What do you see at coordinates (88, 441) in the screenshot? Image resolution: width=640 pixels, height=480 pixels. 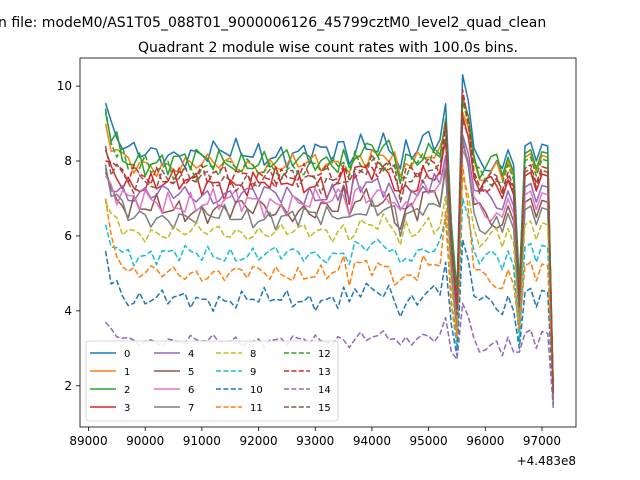 I see `x-tick-label: 89000` at bounding box center [88, 441].